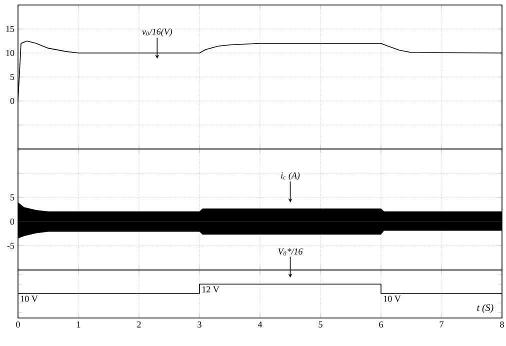 This screenshot has height=346, width=506. What do you see at coordinates (290, 176) in the screenshot?
I see `annotation: i$_{c}$ (A)` at bounding box center [290, 176].